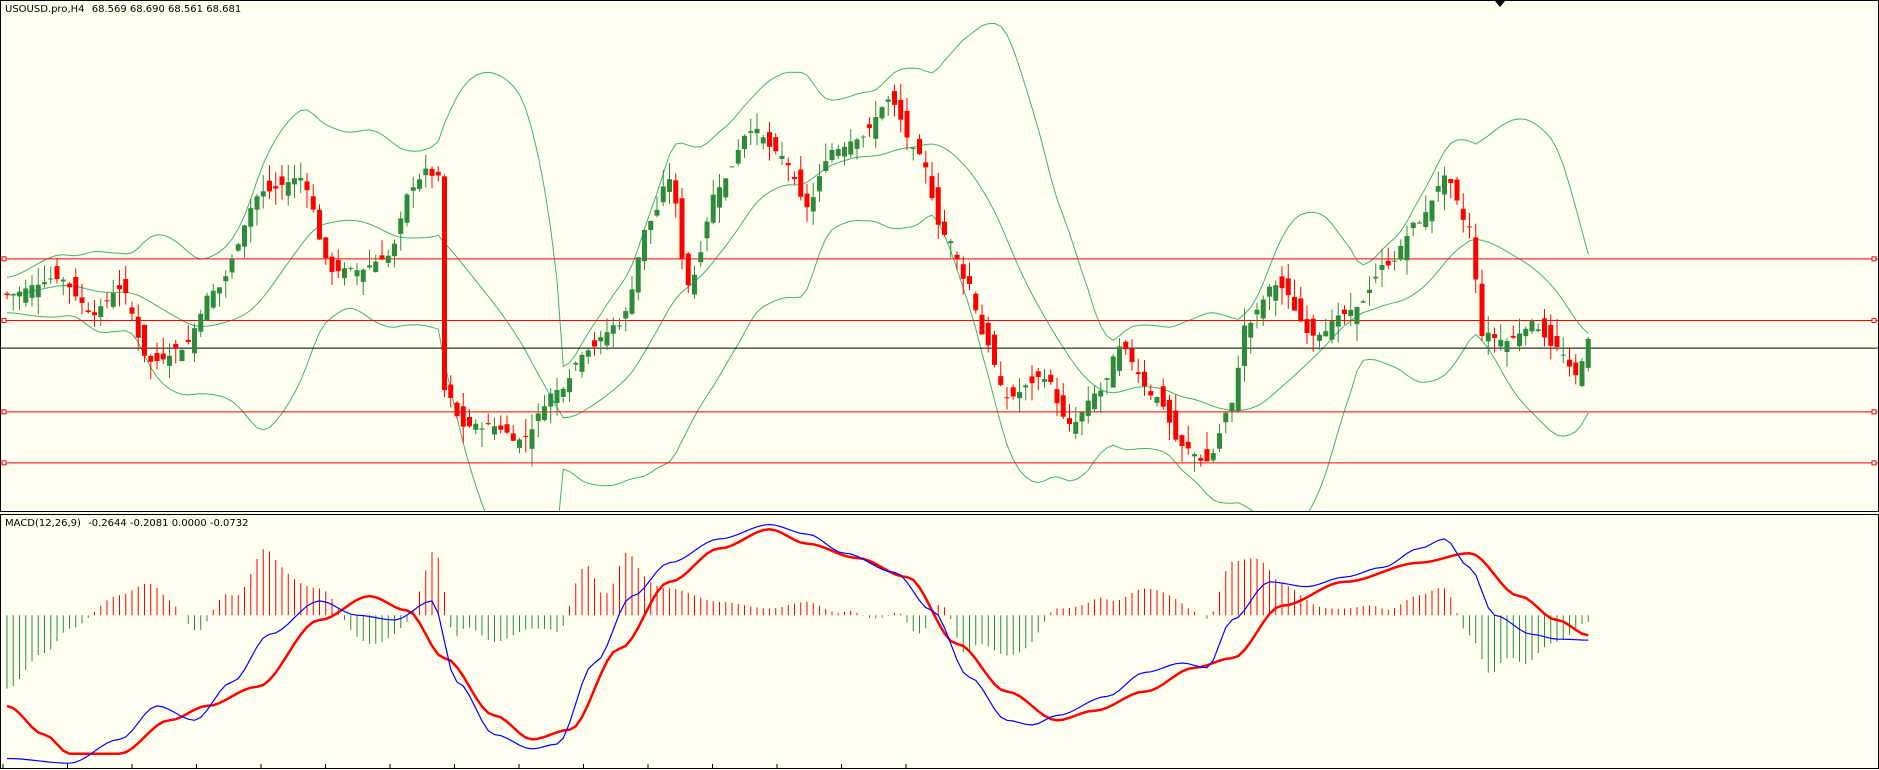 This screenshot has height=770, width=1879. I want to click on indicator-values: -0.2644 -0.2081 0.0000 -0.0732, so click(168, 523).